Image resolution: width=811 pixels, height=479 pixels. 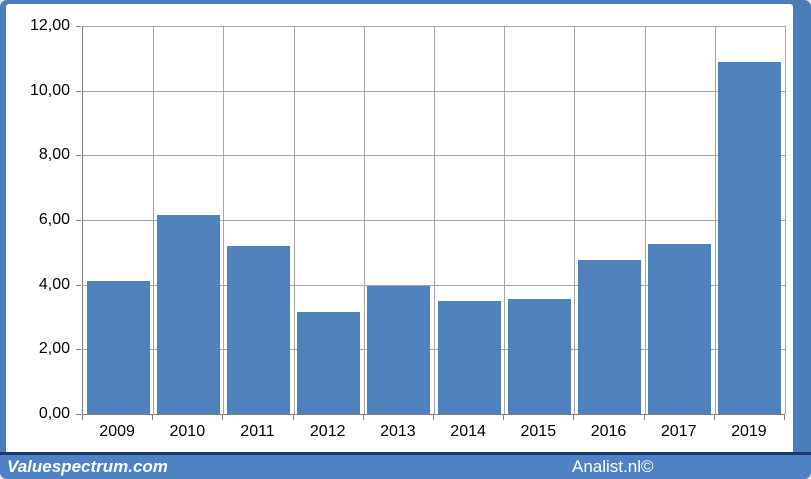 What do you see at coordinates (54, 413) in the screenshot?
I see `y-tick-label: 0,00` at bounding box center [54, 413].